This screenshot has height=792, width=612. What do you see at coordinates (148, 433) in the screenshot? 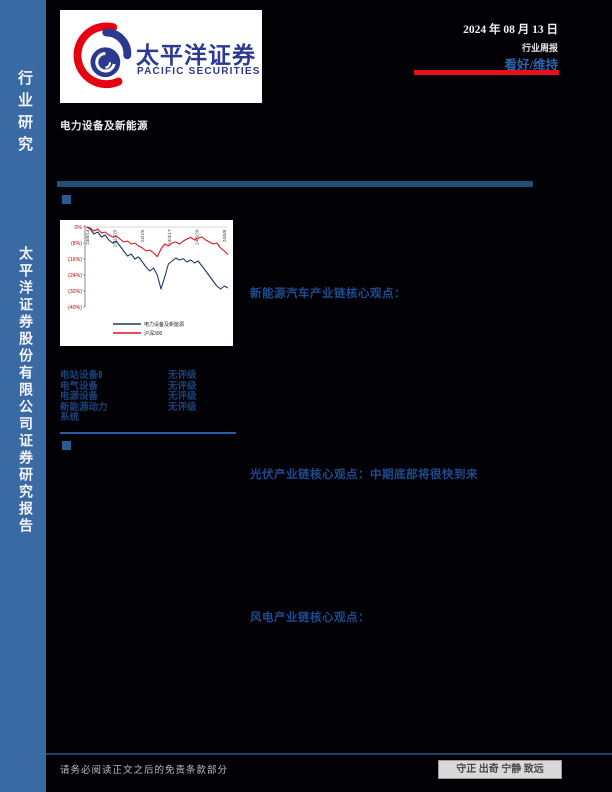
I see `ratings-divider-line` at bounding box center [148, 433].